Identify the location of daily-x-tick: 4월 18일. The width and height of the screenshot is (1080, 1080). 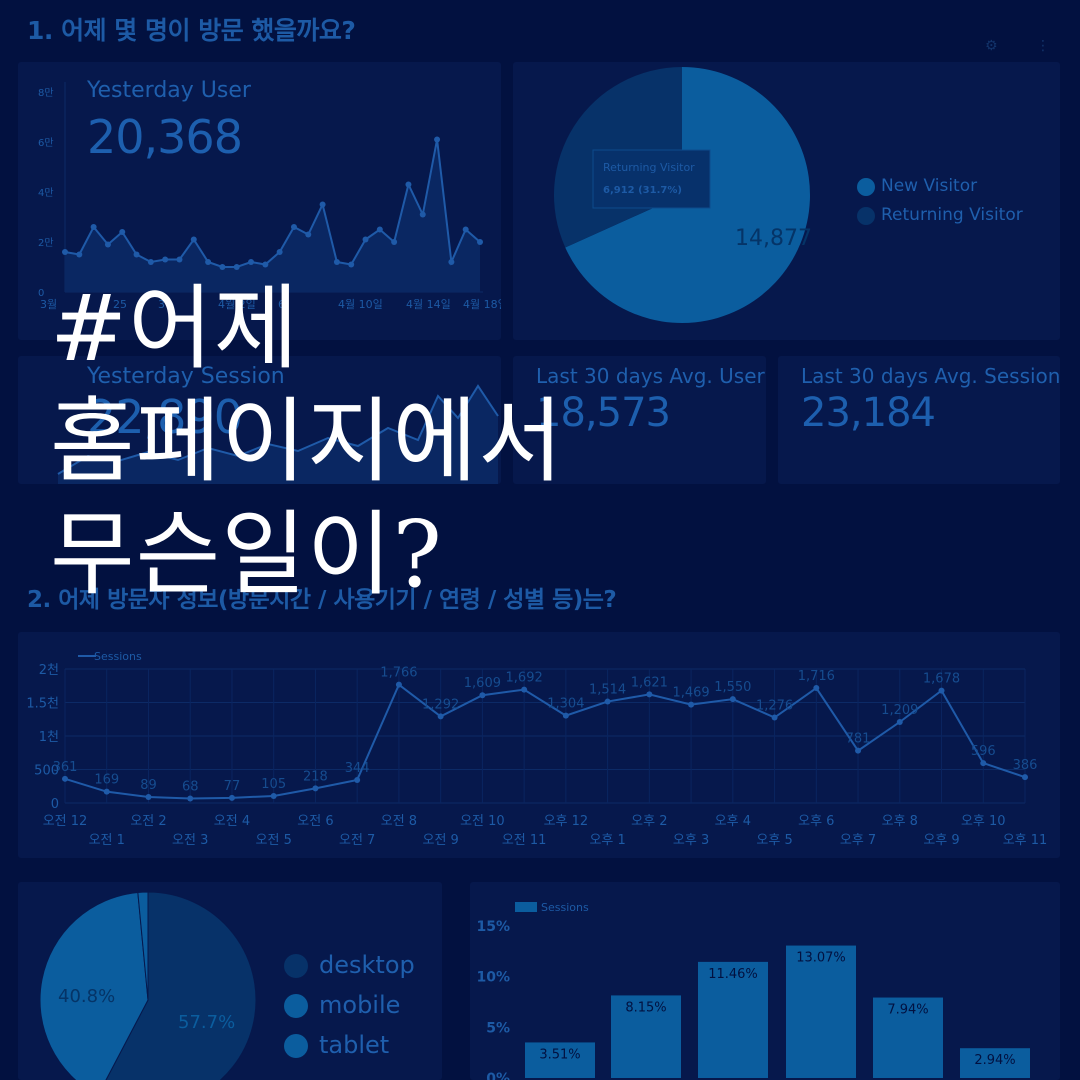
(482, 304).